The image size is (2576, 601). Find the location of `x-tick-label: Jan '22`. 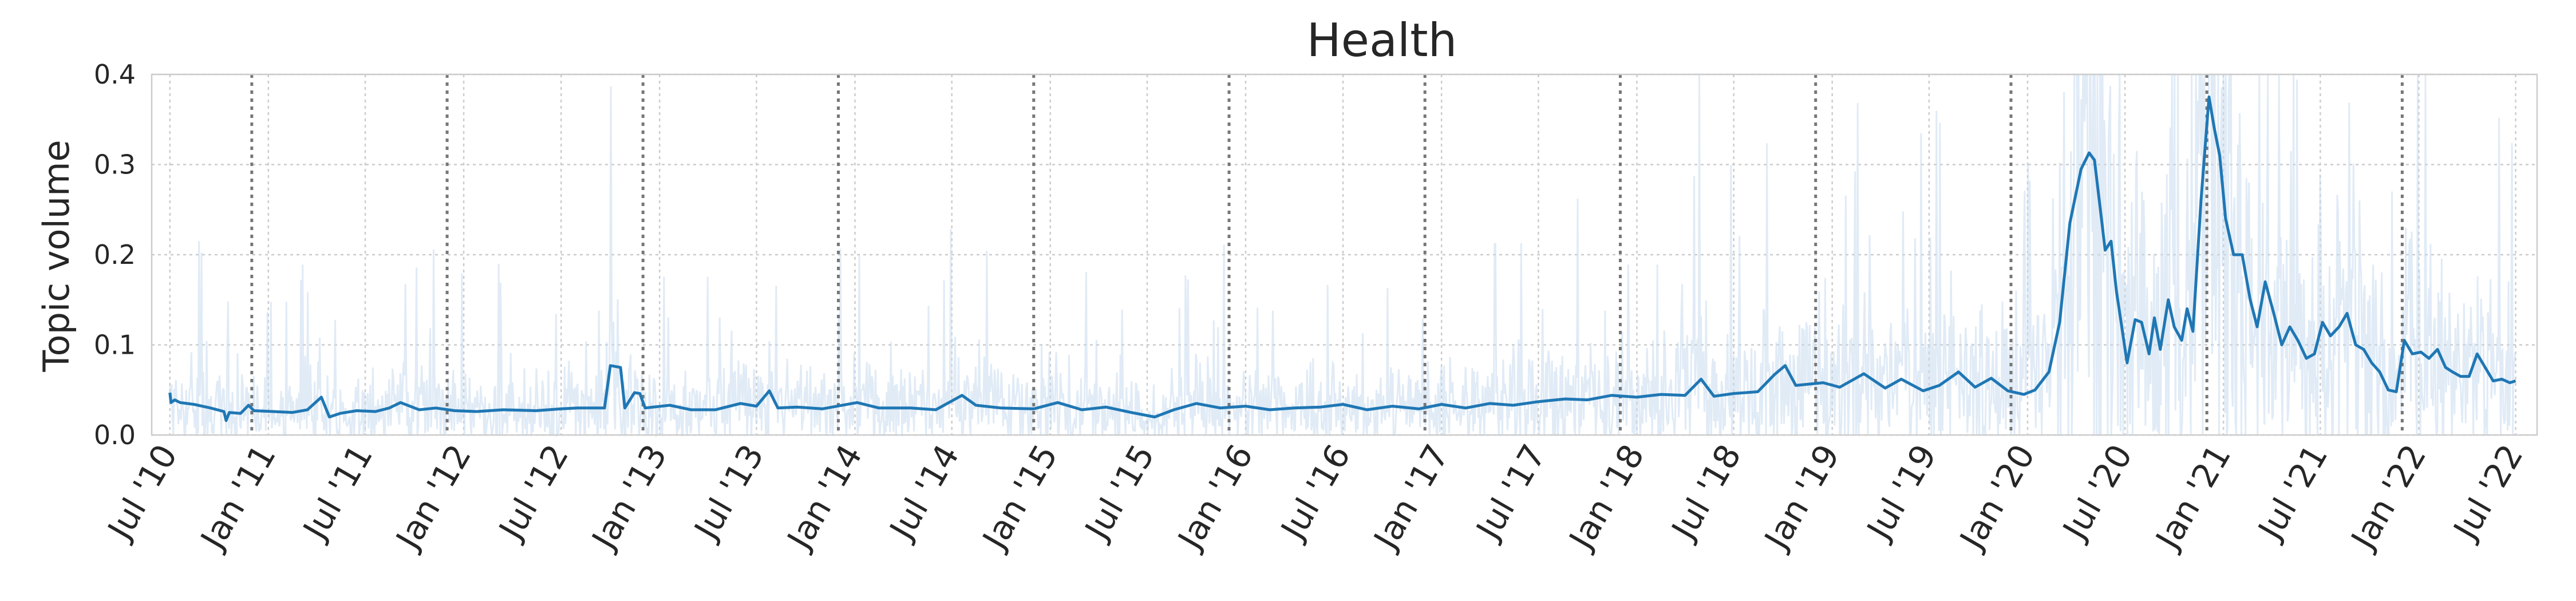

x-tick-label: Jan '22 is located at coordinates (2387, 498).